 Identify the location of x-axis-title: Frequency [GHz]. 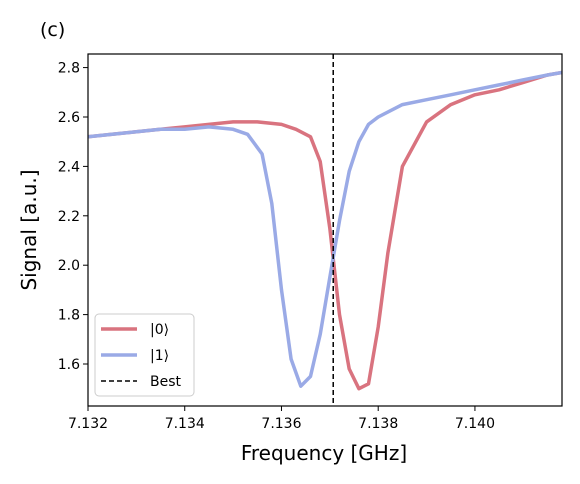
(324, 453).